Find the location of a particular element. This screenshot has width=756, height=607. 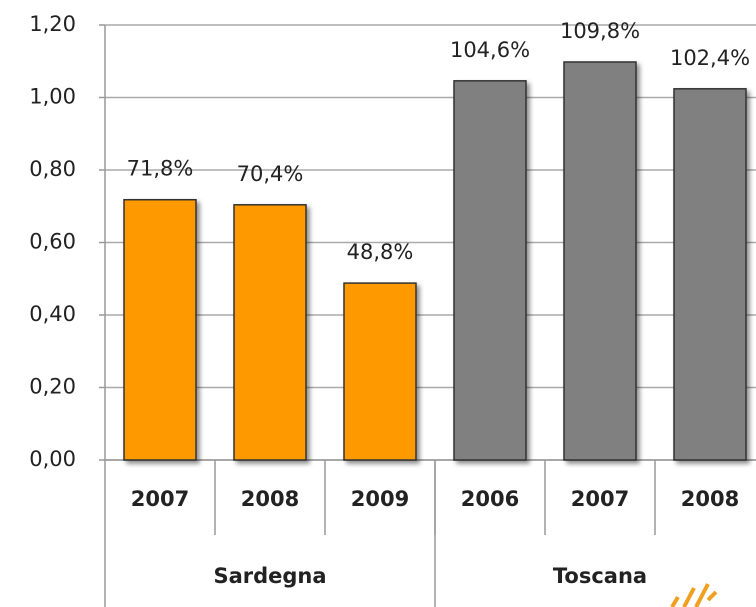

data-label: 48,8% is located at coordinates (380, 252).